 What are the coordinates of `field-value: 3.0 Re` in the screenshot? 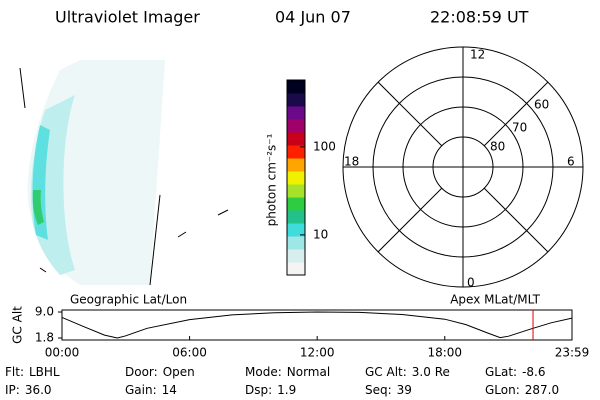 It's located at (431, 372).